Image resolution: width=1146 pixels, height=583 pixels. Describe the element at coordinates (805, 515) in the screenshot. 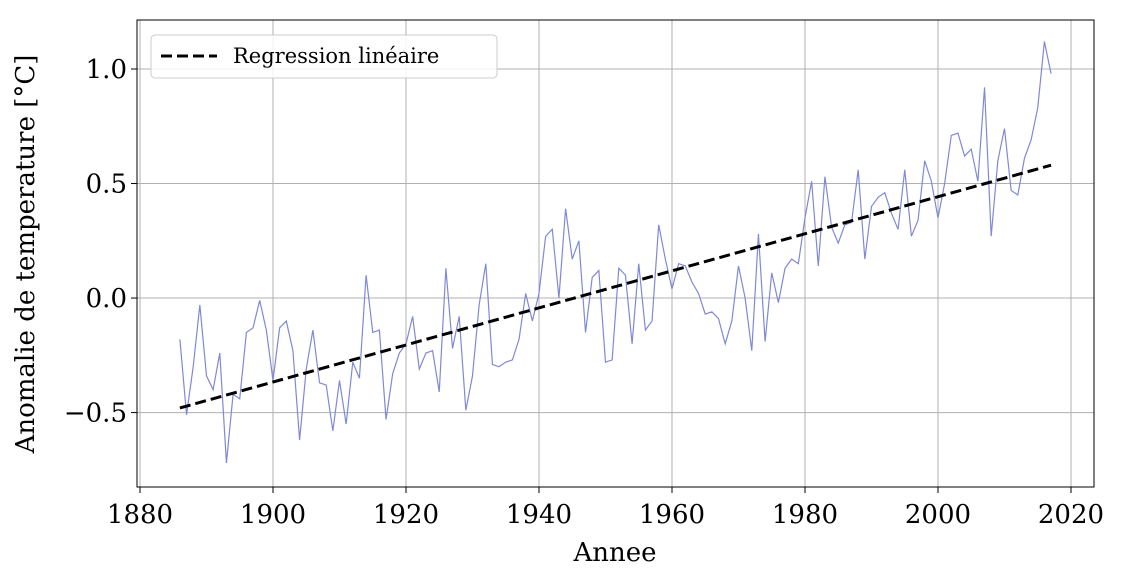

I see `x-tick-label: 1980` at that location.